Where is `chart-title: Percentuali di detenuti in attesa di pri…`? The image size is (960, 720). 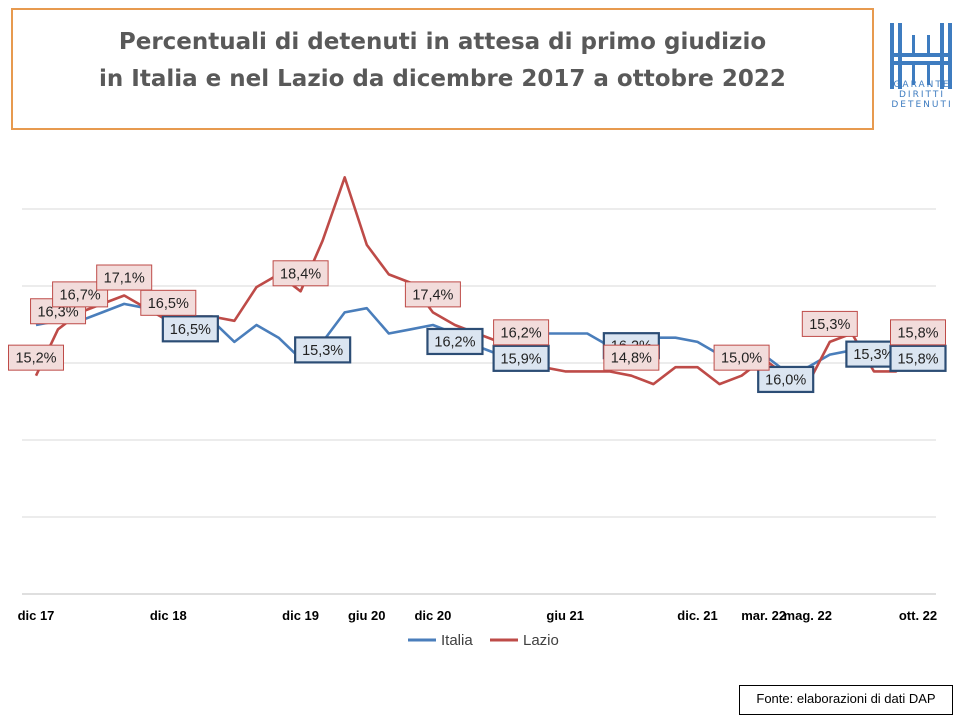
chart-title: Percentuali di detenuti in attesa di pri… is located at coordinates (442, 61).